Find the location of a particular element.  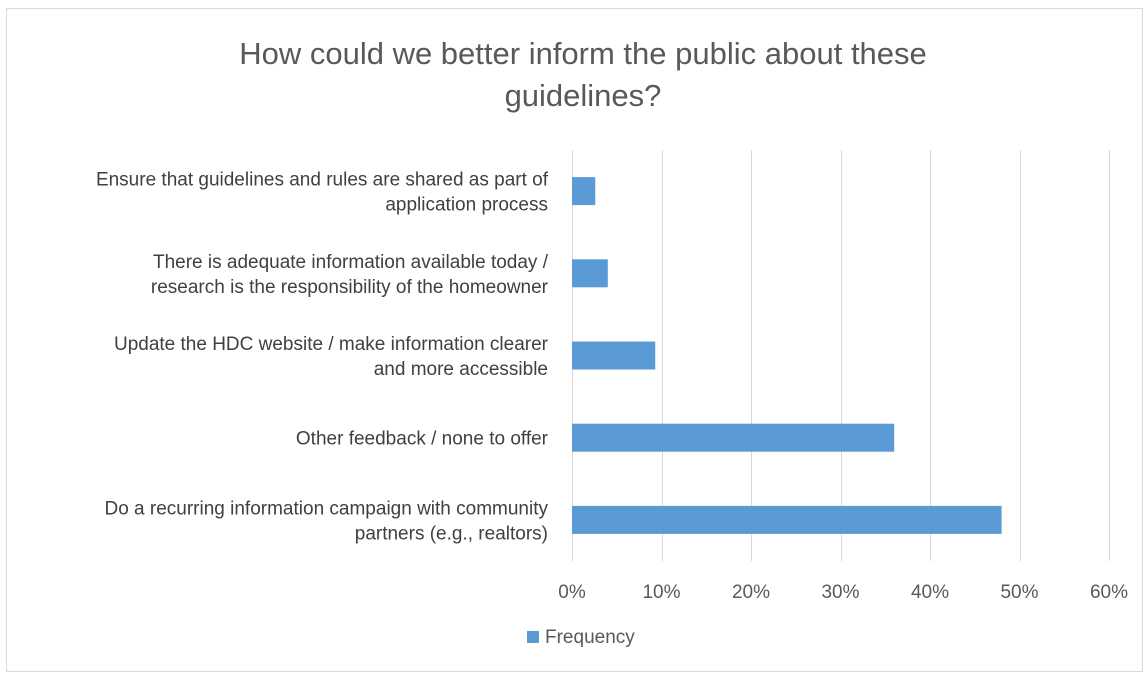

category-label: application process is located at coordinates (466, 205).